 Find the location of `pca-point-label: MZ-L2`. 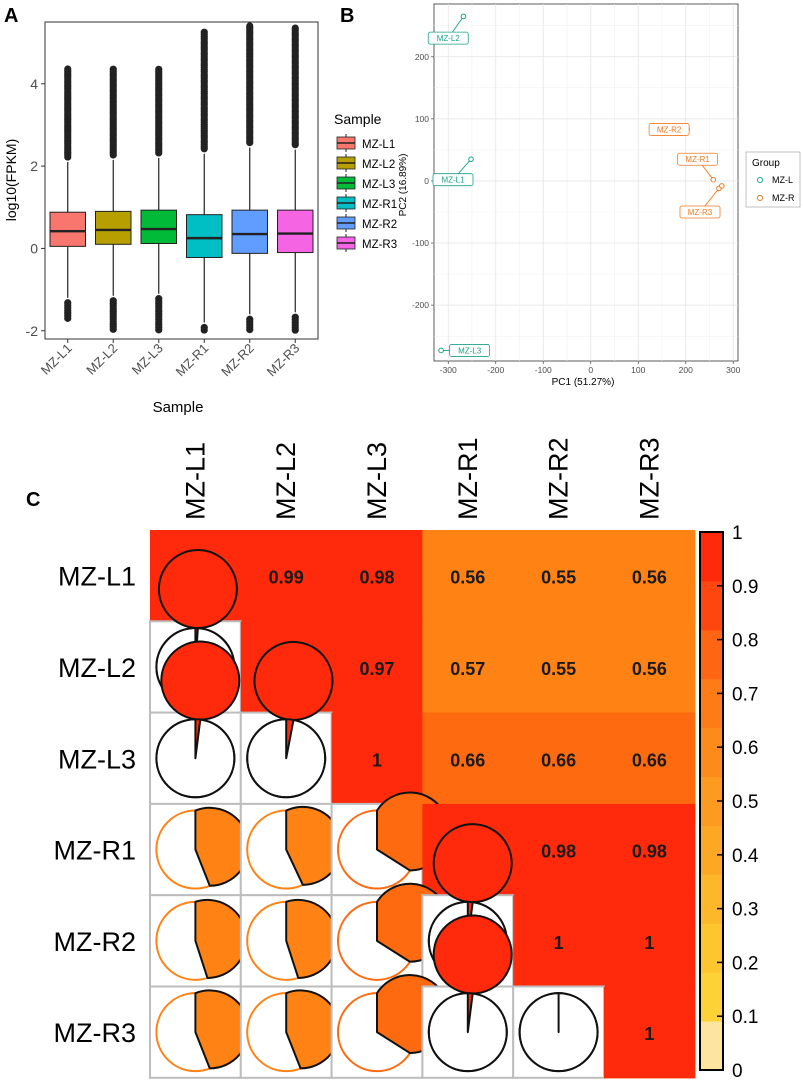

pca-point-label: MZ-L2 is located at coordinates (449, 38).